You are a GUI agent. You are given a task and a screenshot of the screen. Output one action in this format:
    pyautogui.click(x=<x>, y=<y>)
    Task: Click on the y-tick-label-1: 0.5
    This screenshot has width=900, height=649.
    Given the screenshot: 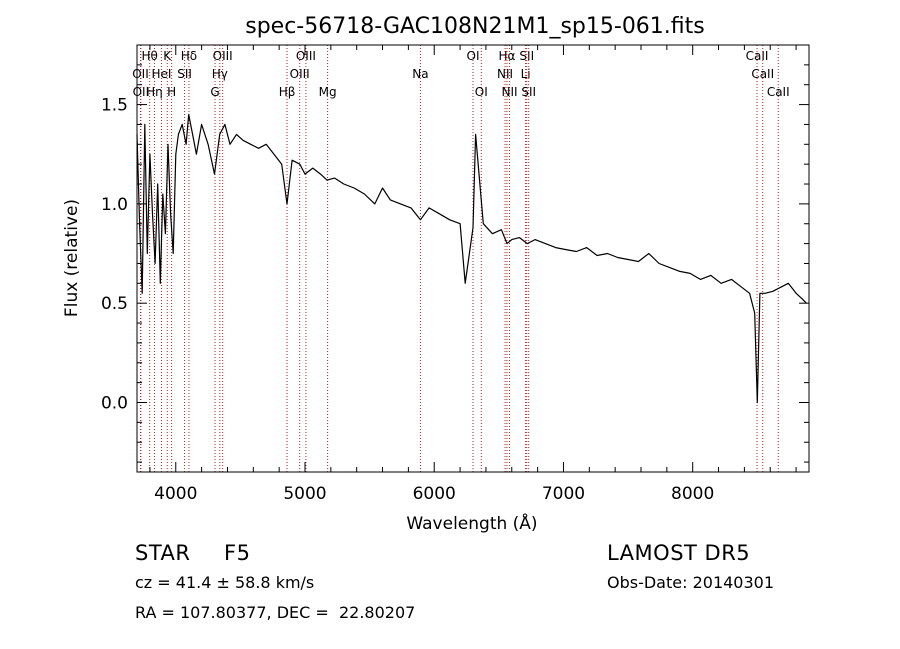 What is the action you would take?
    pyautogui.click(x=114, y=304)
    